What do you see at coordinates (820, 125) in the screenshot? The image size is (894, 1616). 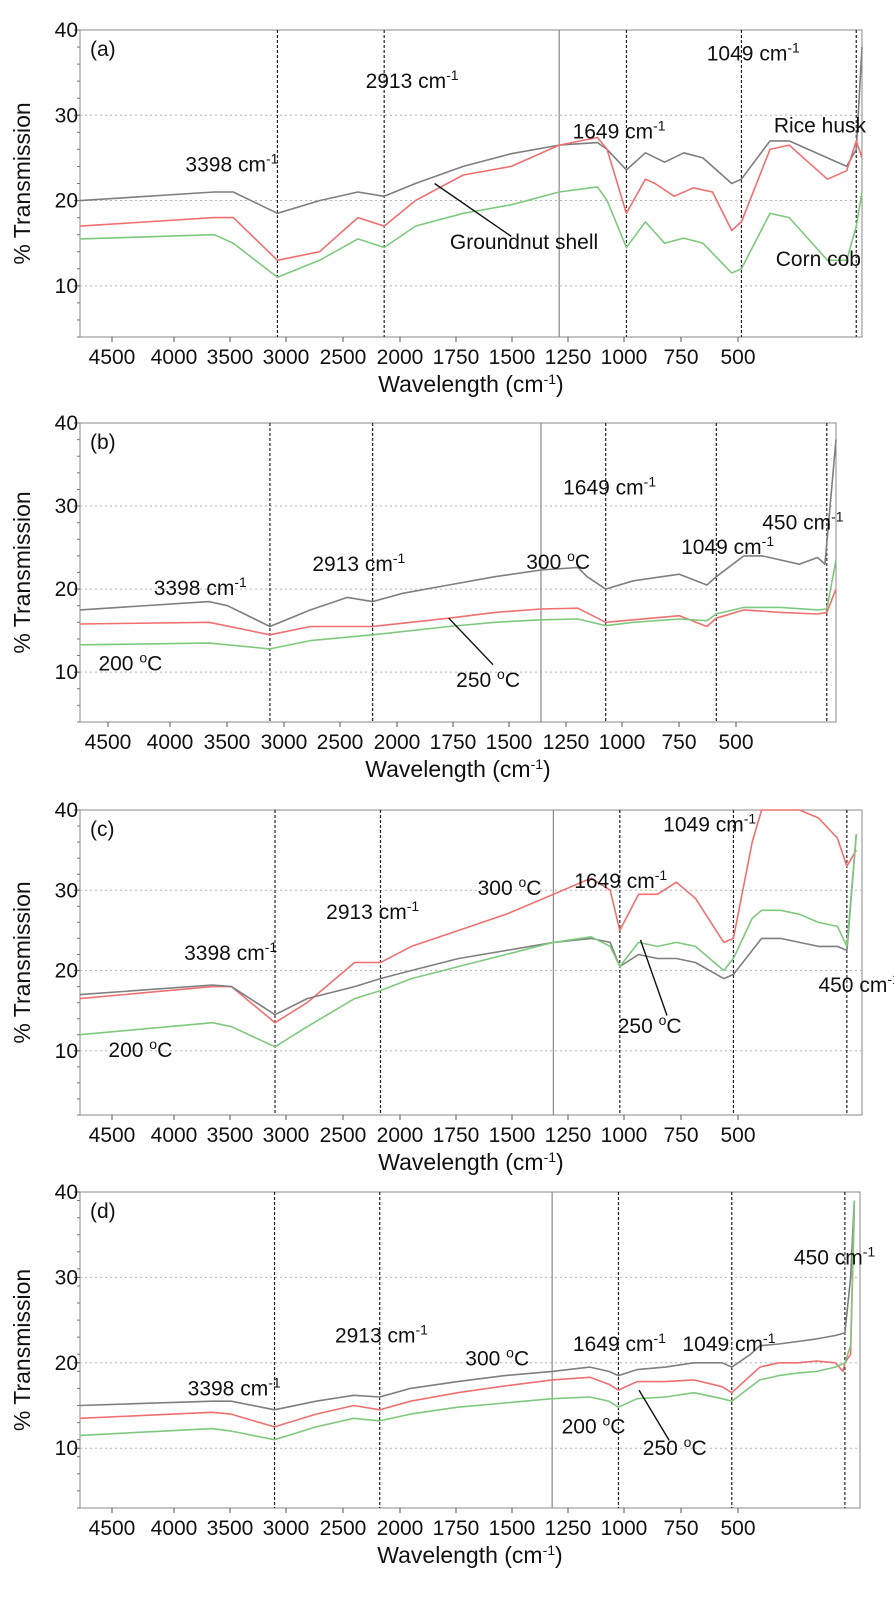 I see `annotation-label: Rice husk` at bounding box center [820, 125].